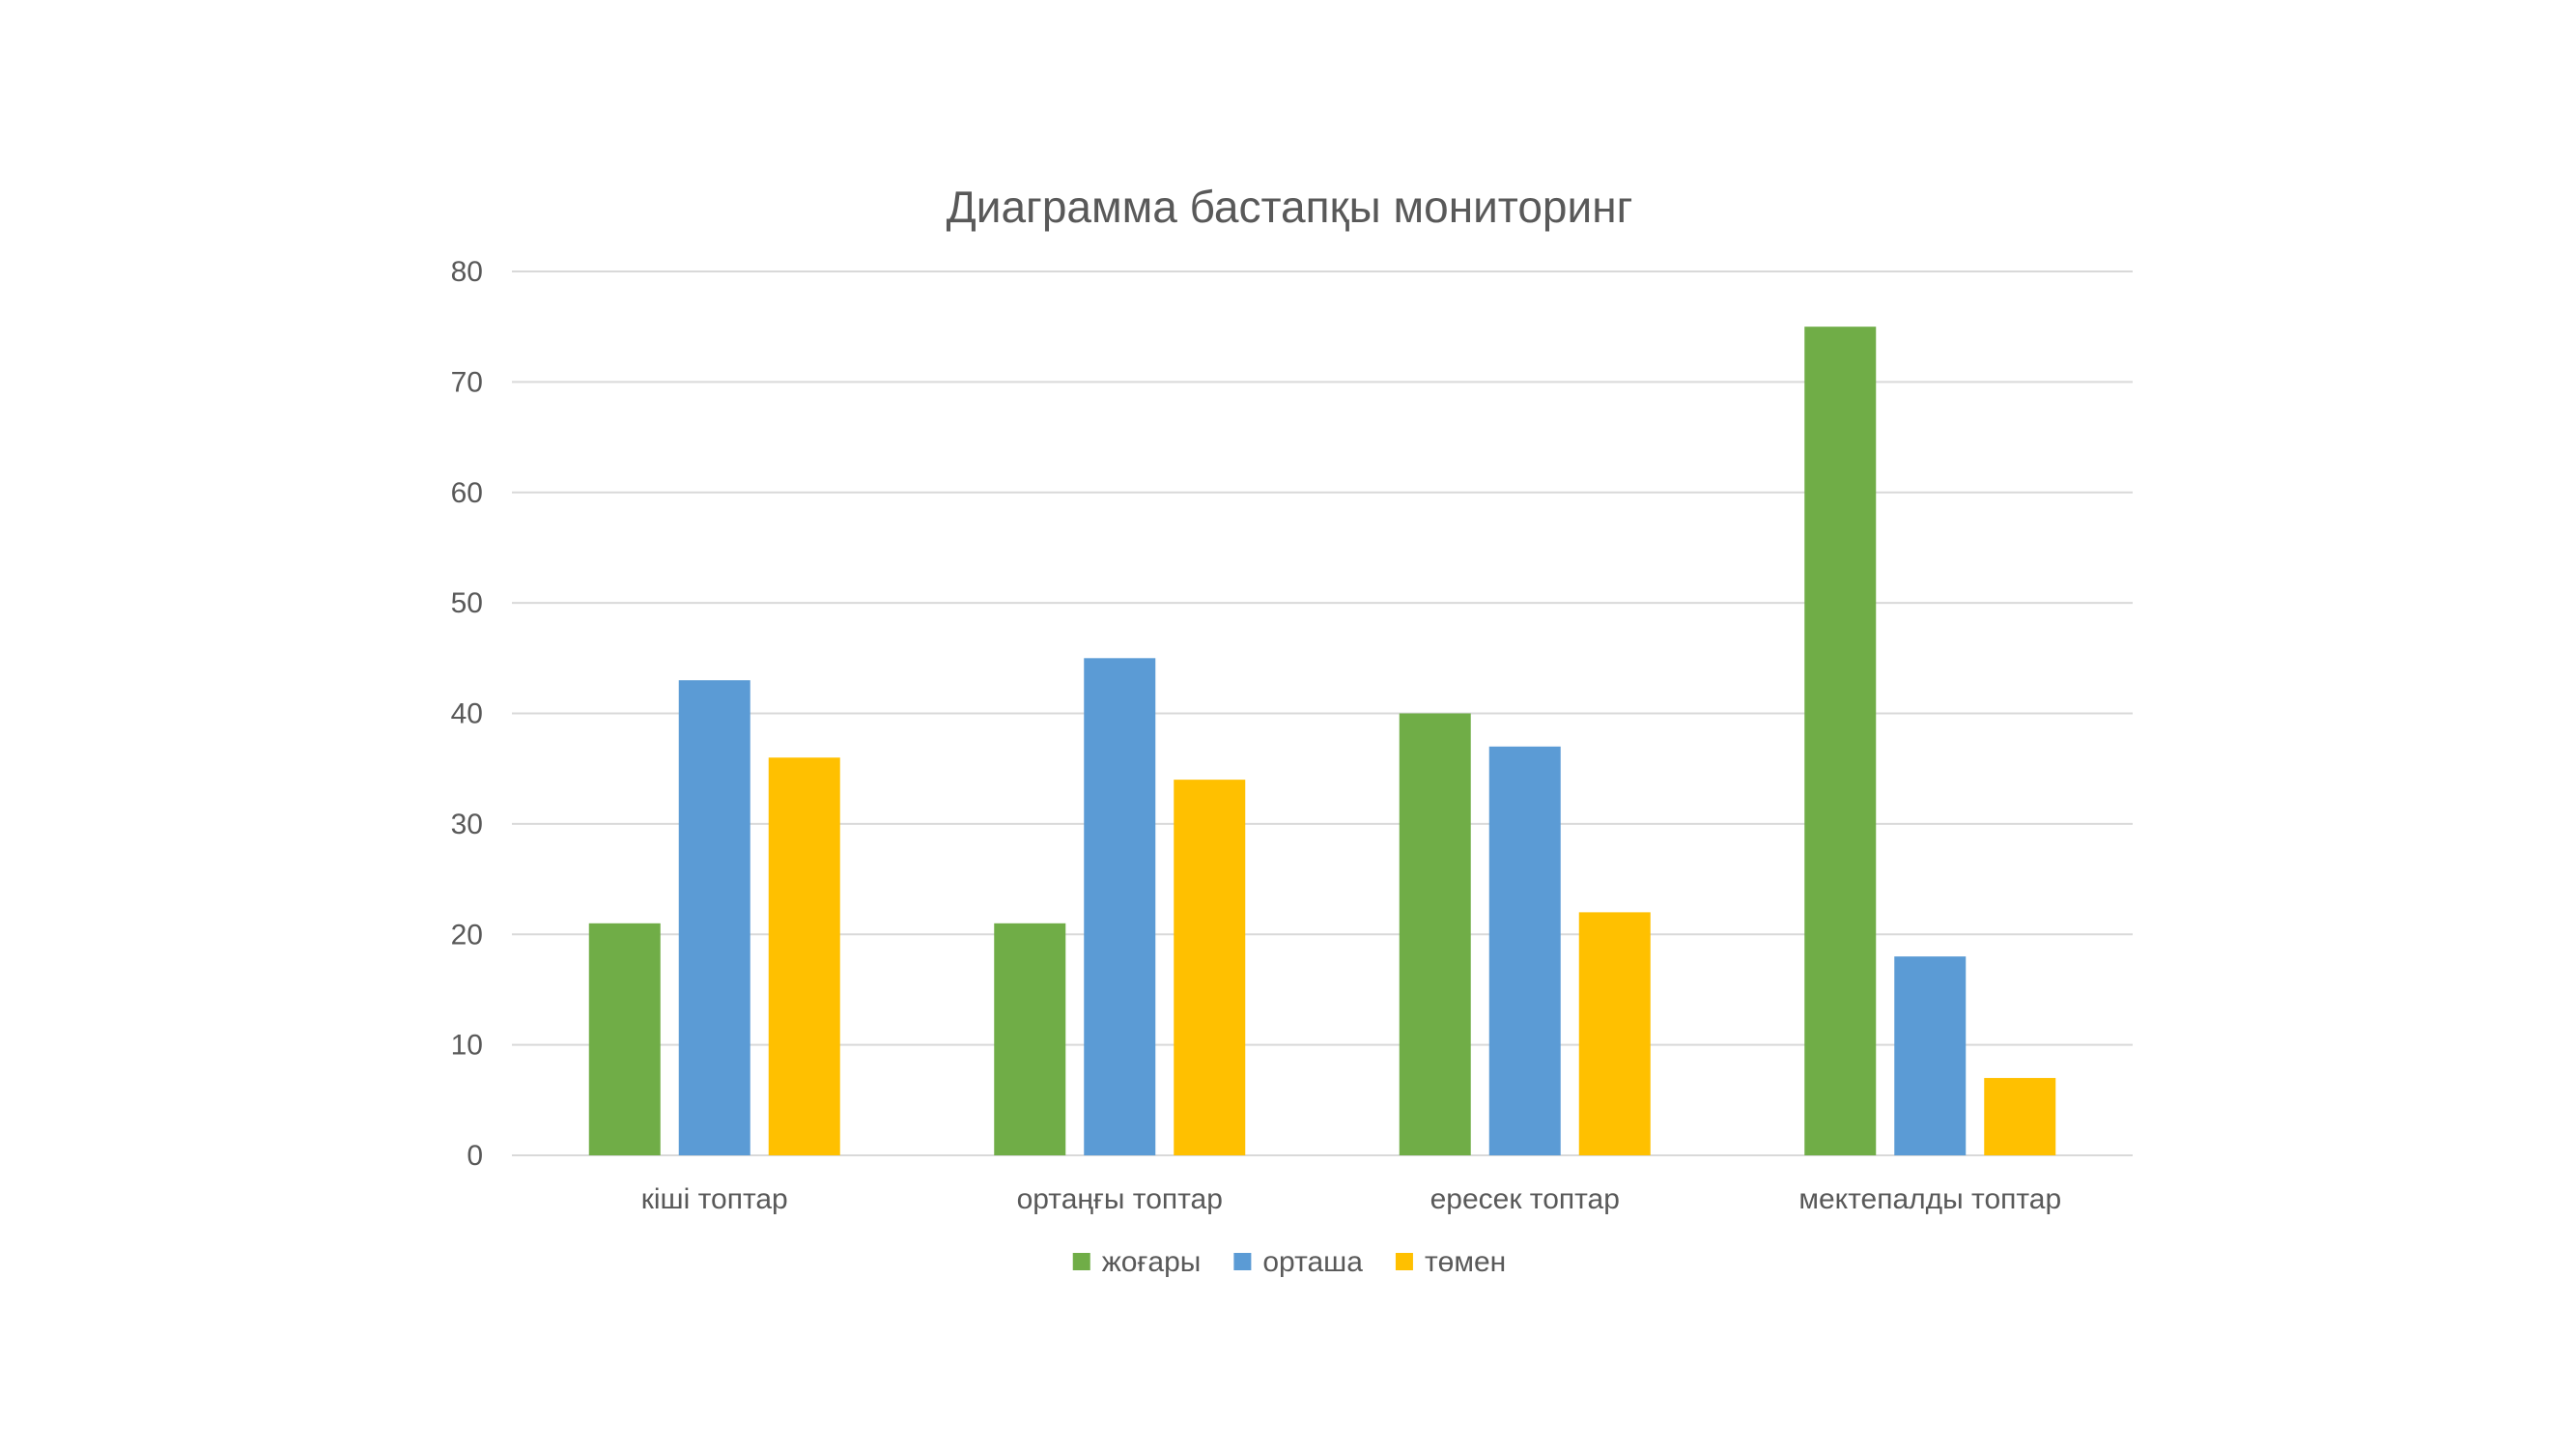  What do you see at coordinates (1120, 1199) in the screenshot?
I see `x-category-label: ортаңғы топтар` at bounding box center [1120, 1199].